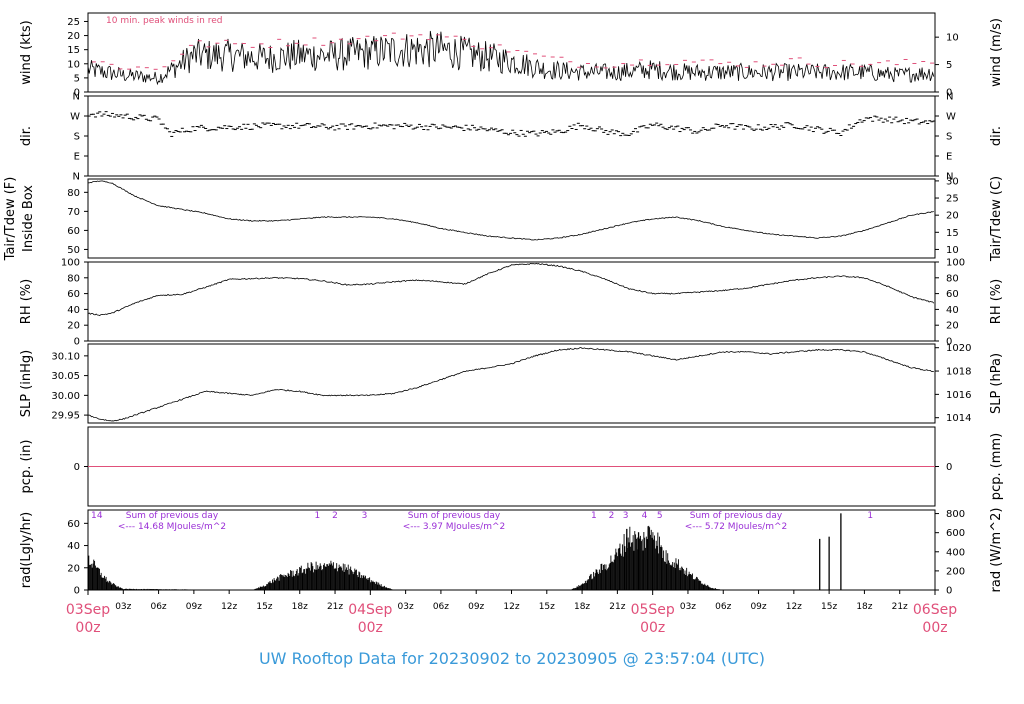  Describe the element at coordinates (510, 210) in the screenshot. I see `temp-series-line` at that location.